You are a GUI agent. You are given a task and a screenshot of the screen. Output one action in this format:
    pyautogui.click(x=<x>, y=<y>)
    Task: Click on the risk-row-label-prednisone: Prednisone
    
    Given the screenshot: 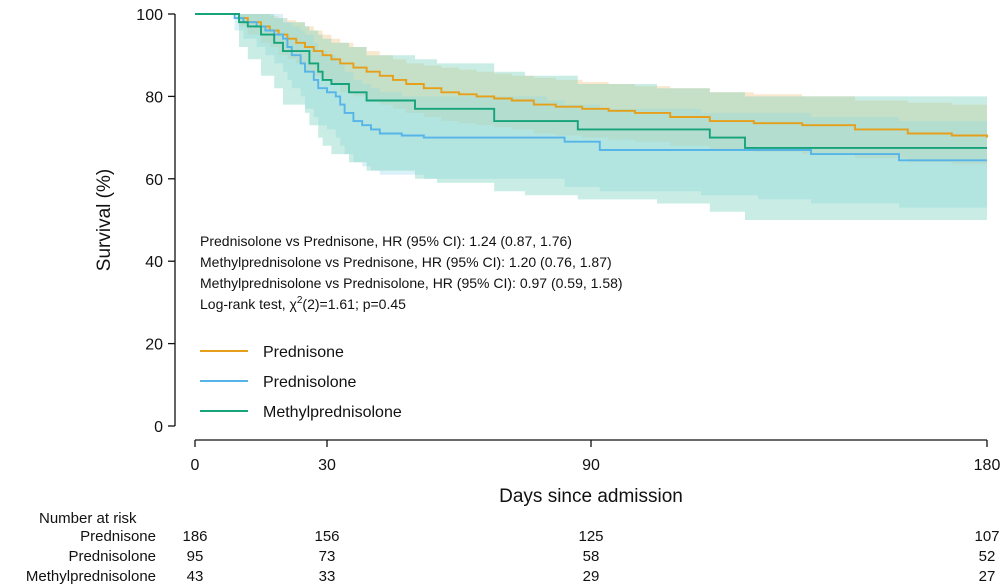 What is the action you would take?
    pyautogui.click(x=118, y=536)
    